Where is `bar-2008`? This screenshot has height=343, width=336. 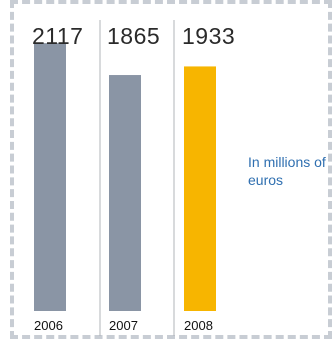 bar-2008 is located at coordinates (200, 189).